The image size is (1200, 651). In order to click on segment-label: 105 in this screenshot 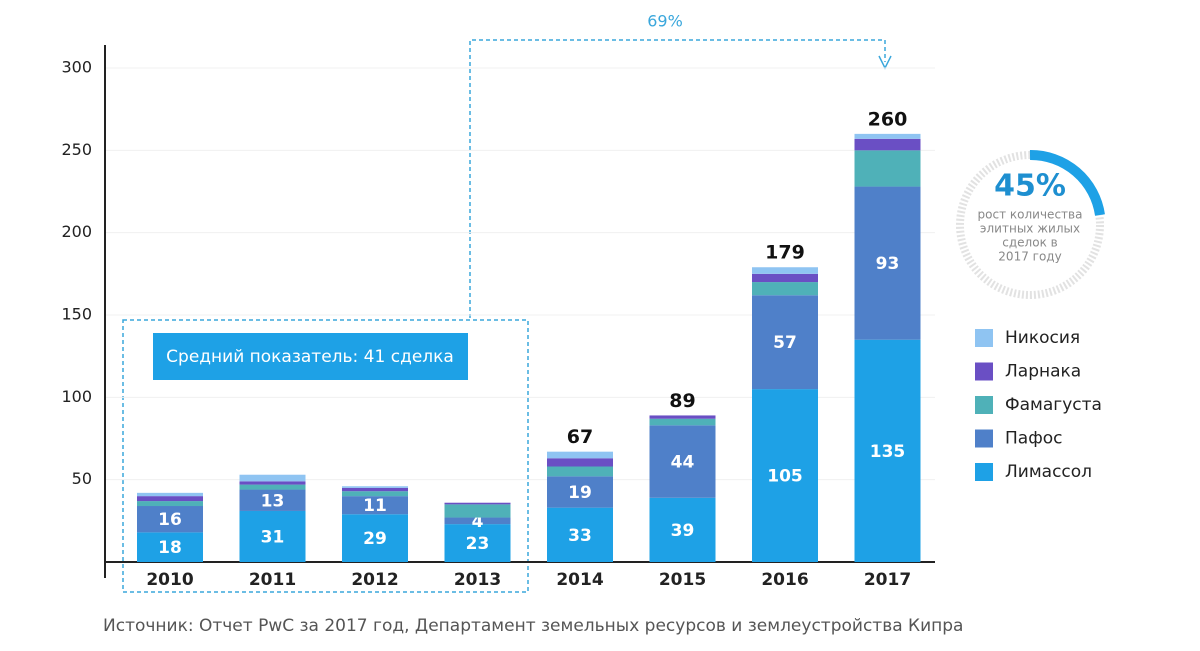, I will do `click(785, 477)`.